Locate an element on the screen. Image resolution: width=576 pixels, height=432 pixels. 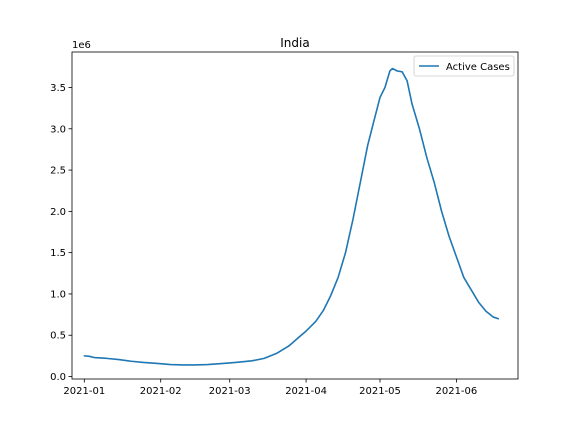
legend-box is located at coordinates (464, 66).